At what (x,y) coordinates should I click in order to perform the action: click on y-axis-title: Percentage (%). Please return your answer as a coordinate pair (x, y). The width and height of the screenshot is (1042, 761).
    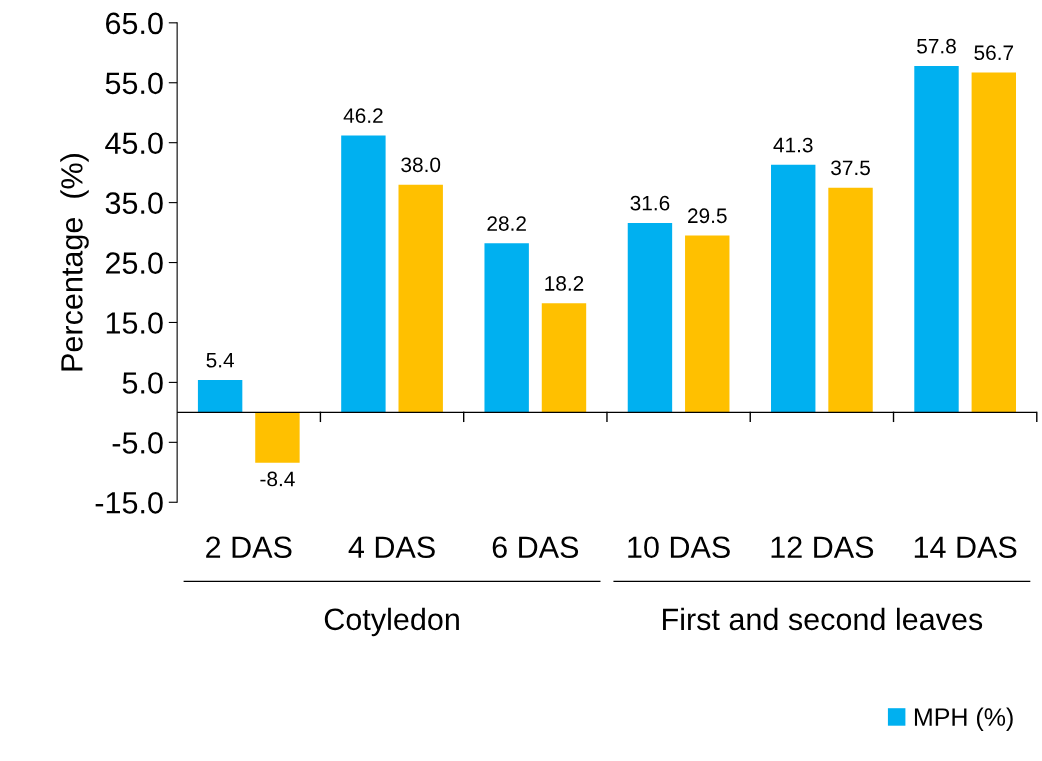
    Looking at the image, I should click on (74, 262).